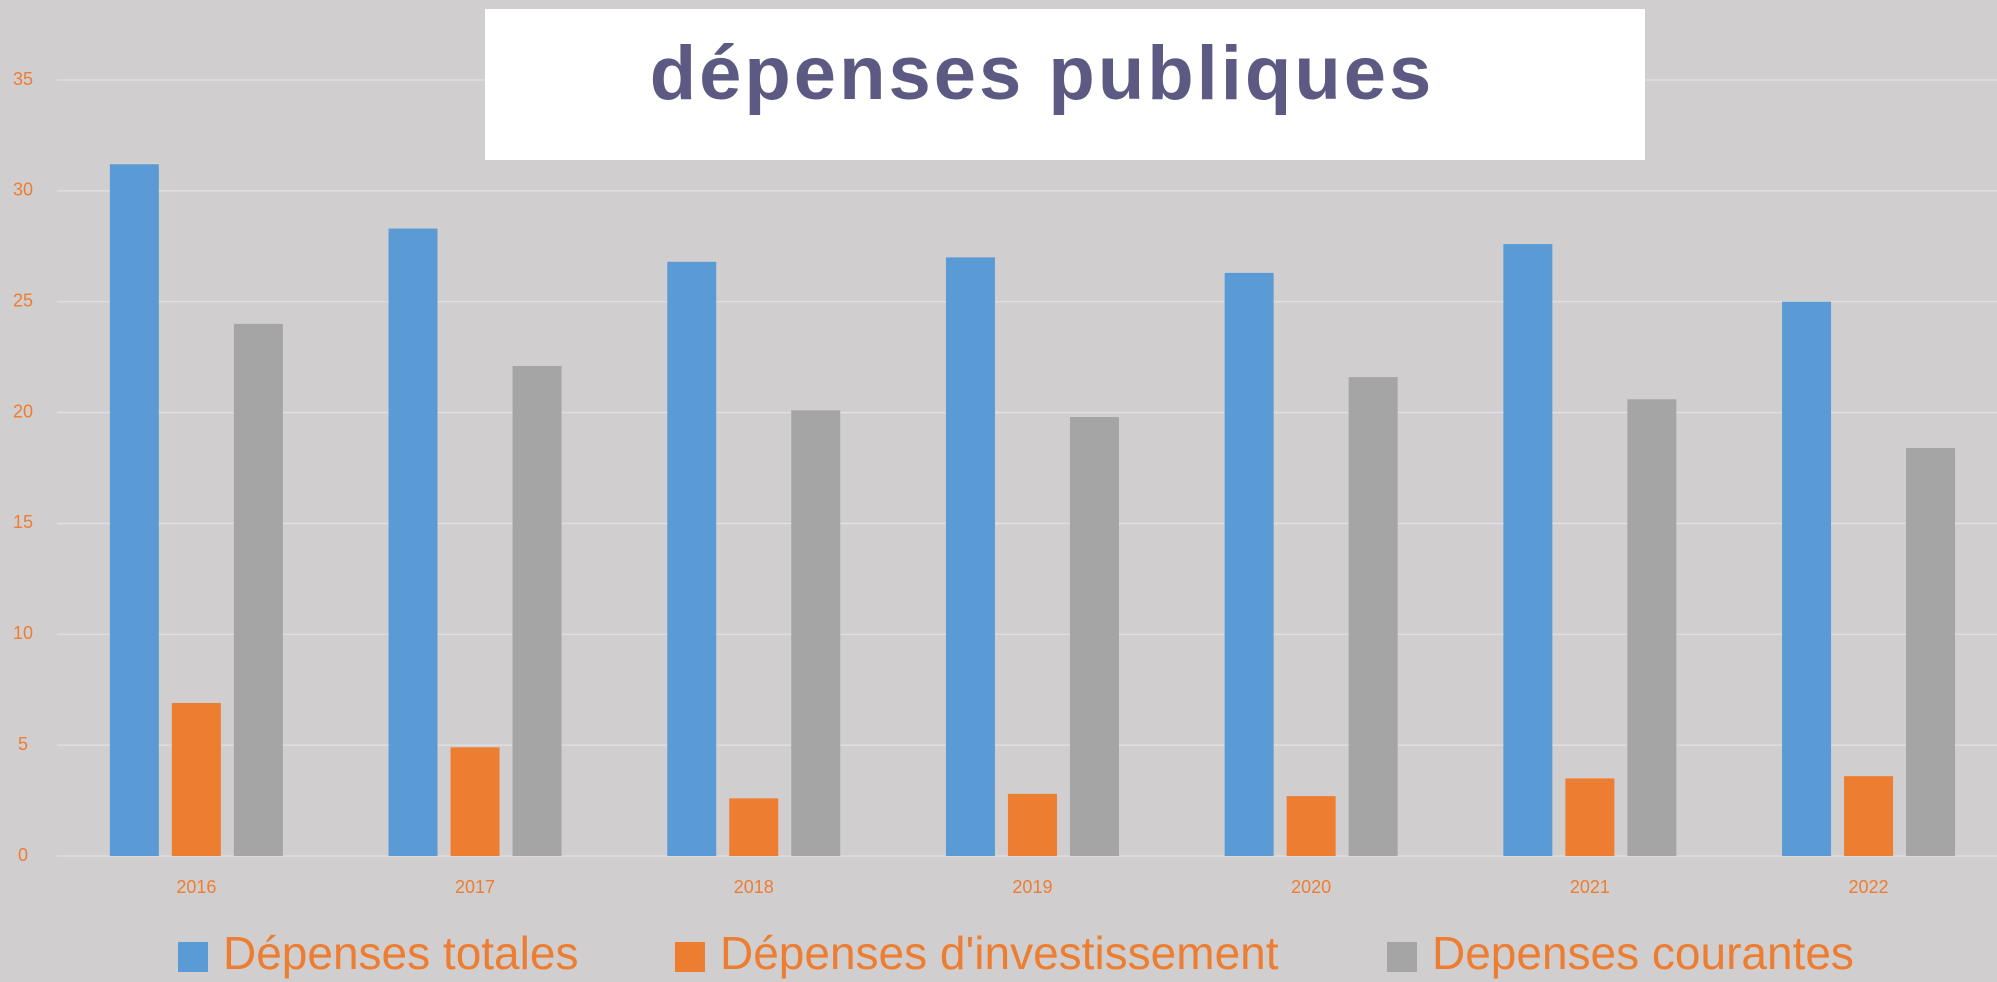  What do you see at coordinates (23, 744) in the screenshot?
I see `y-tick-label: 5` at bounding box center [23, 744].